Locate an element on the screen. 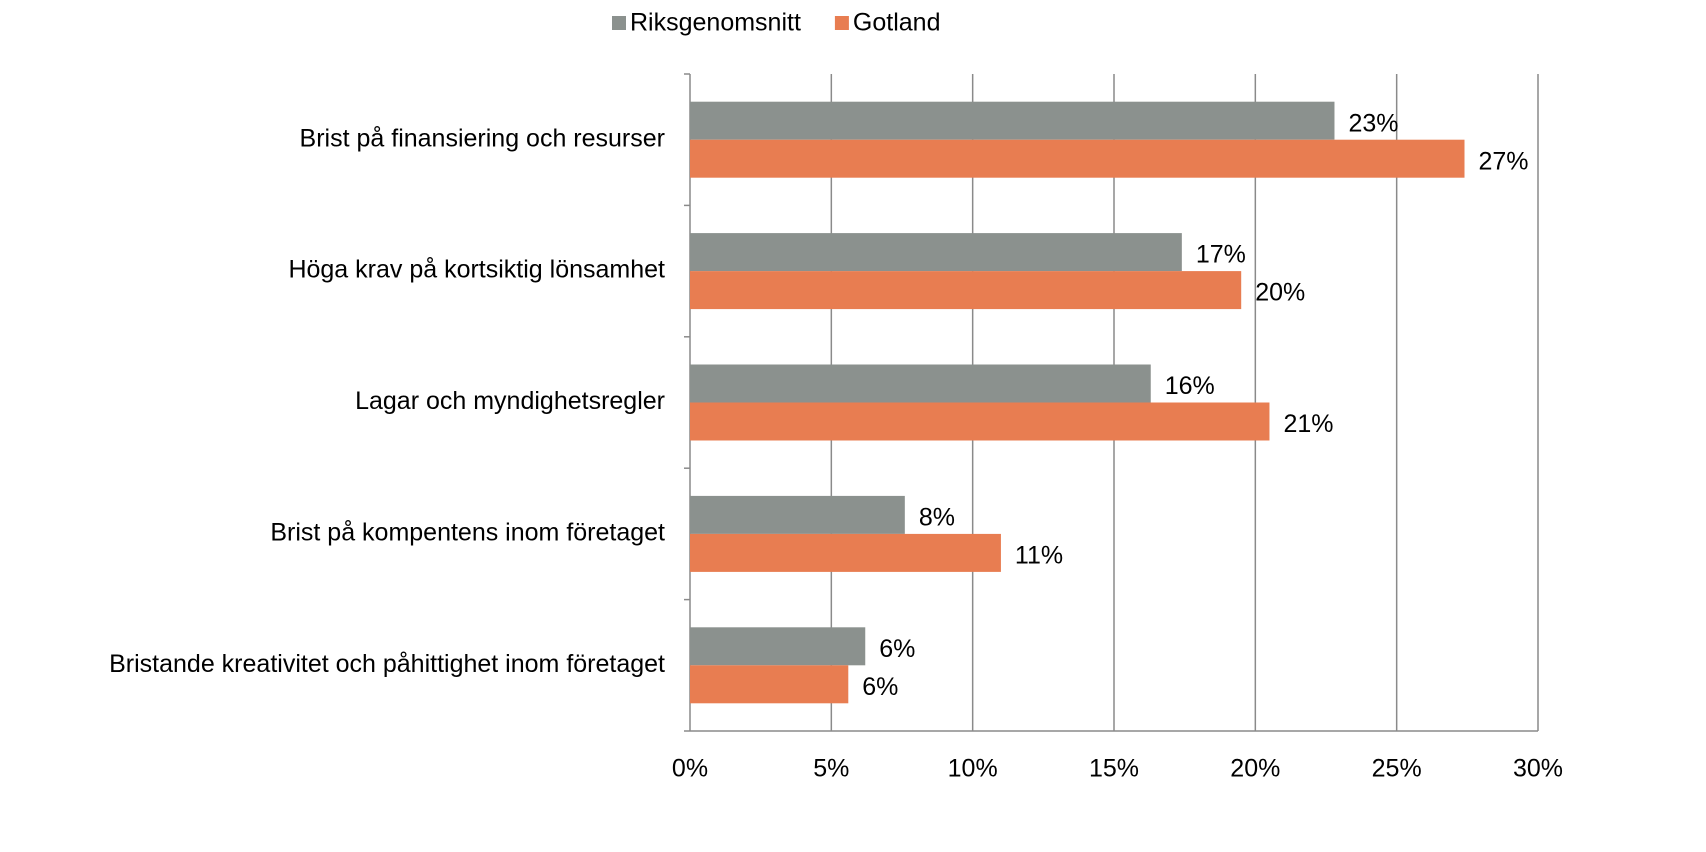 The height and width of the screenshot is (852, 1706). data-label: 8% is located at coordinates (937, 518).